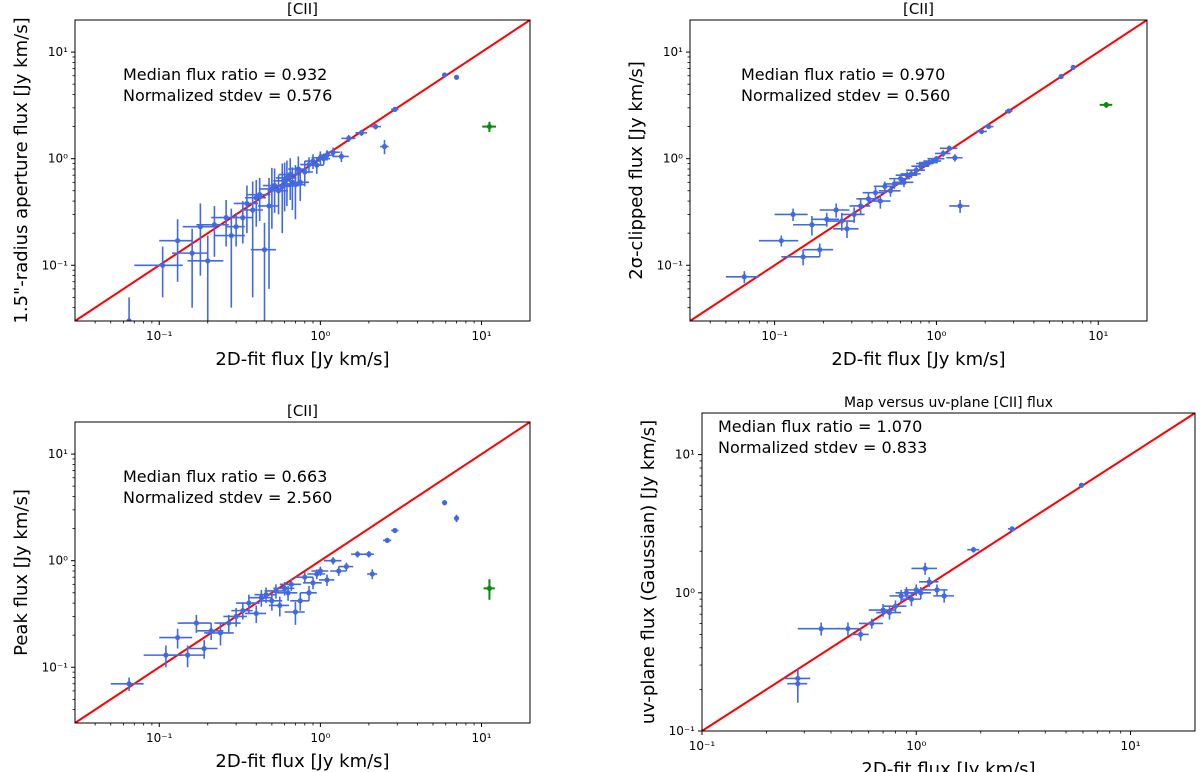 This screenshot has width=1200, height=772. I want to click on stdev-annotation: Normalized stdev = 2.560, so click(227, 497).